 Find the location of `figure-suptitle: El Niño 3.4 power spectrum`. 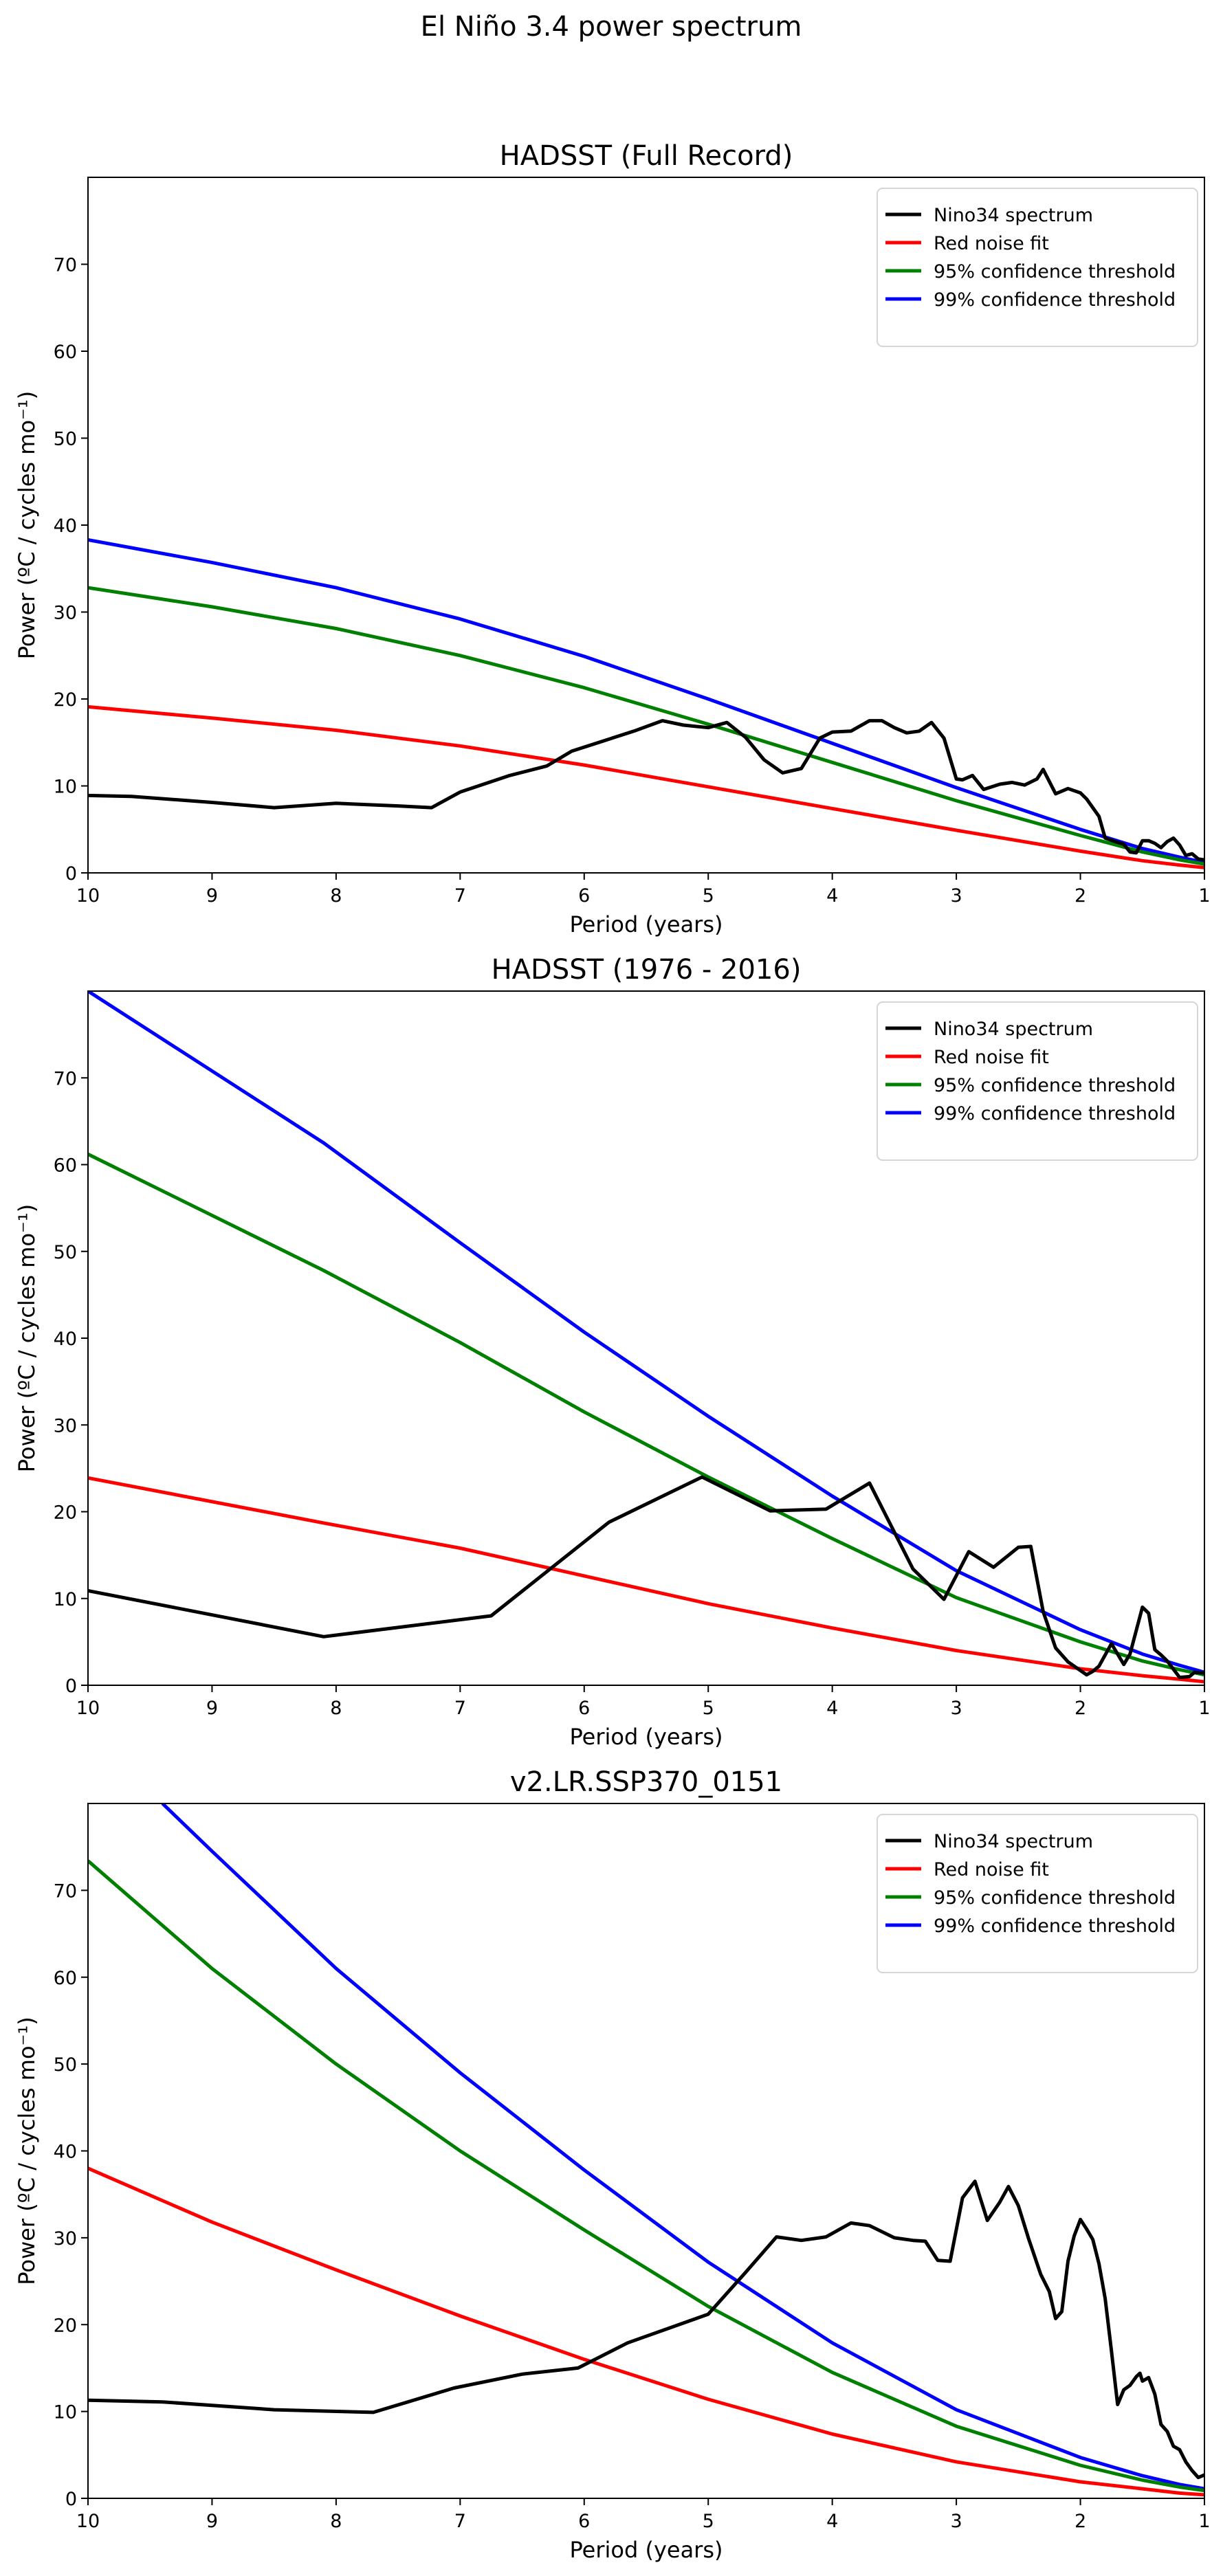

figure-suptitle: El Niño 3.4 power spectrum is located at coordinates (611, 27).